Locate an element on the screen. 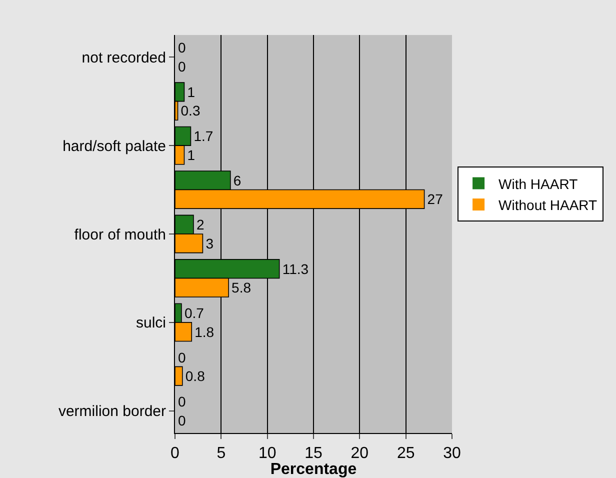 The height and width of the screenshot is (478, 616). data-label: 6 is located at coordinates (237, 180).